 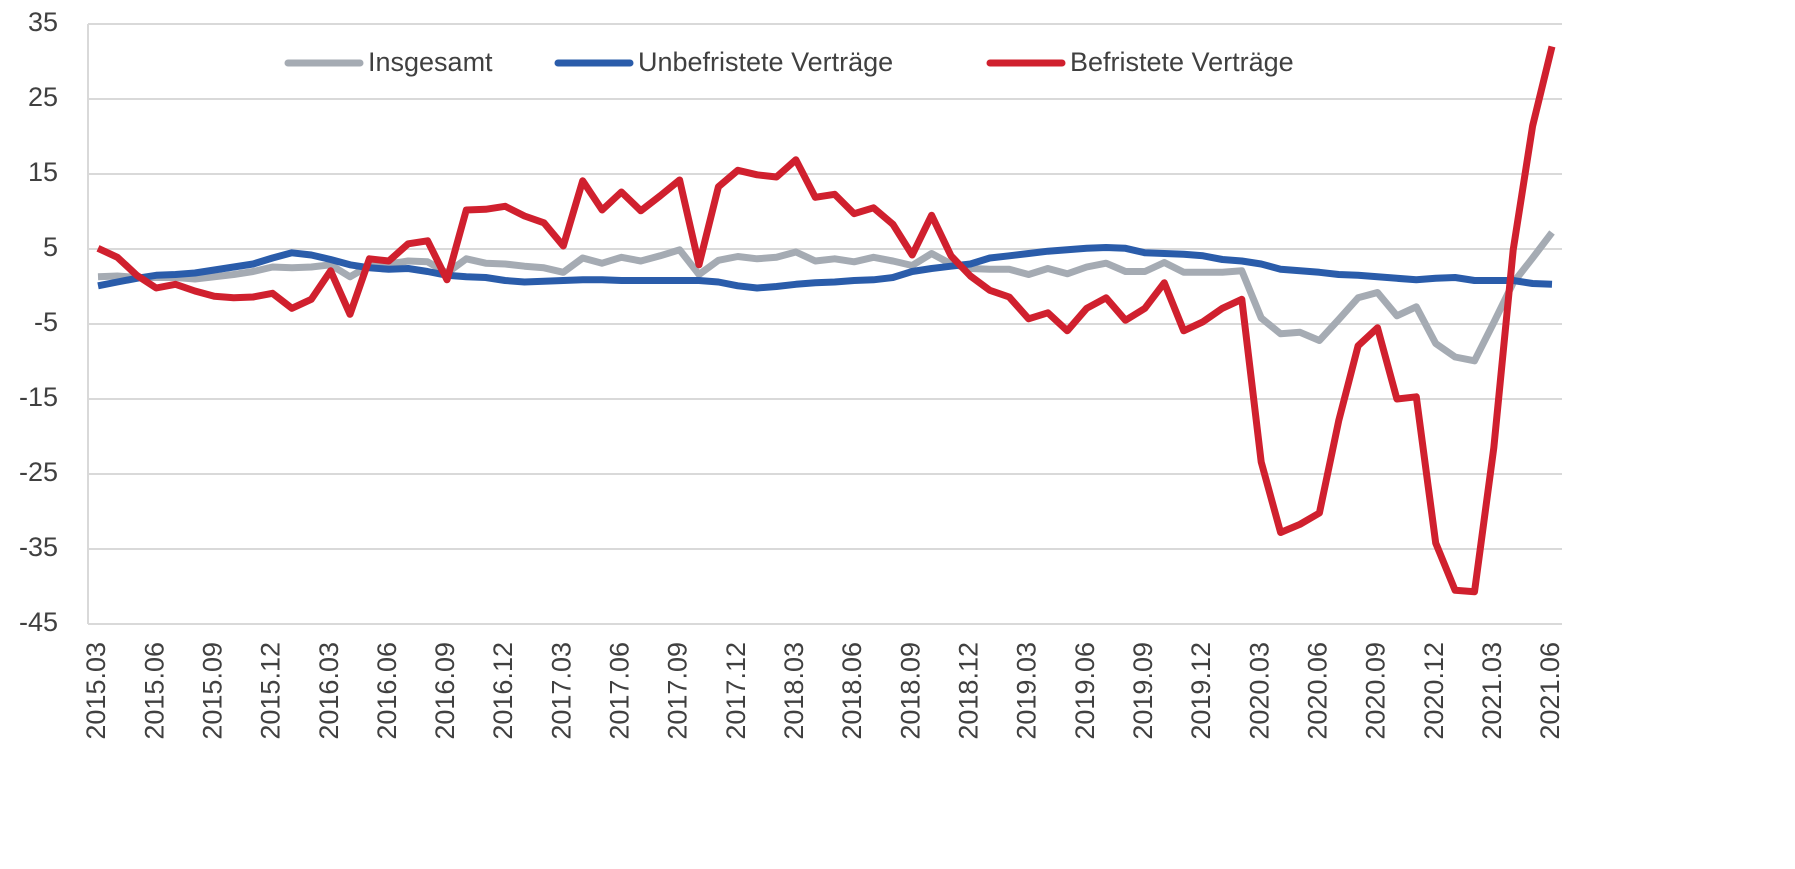 I want to click on legend-label: Befristete Verträge, so click(x=1182, y=62).